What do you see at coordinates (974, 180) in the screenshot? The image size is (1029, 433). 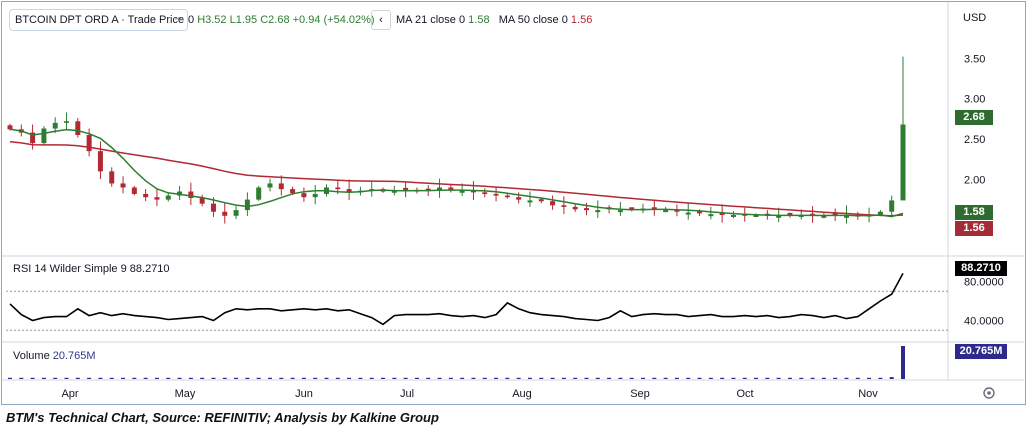 I see `price-tick-label: 2.00` at bounding box center [974, 180].